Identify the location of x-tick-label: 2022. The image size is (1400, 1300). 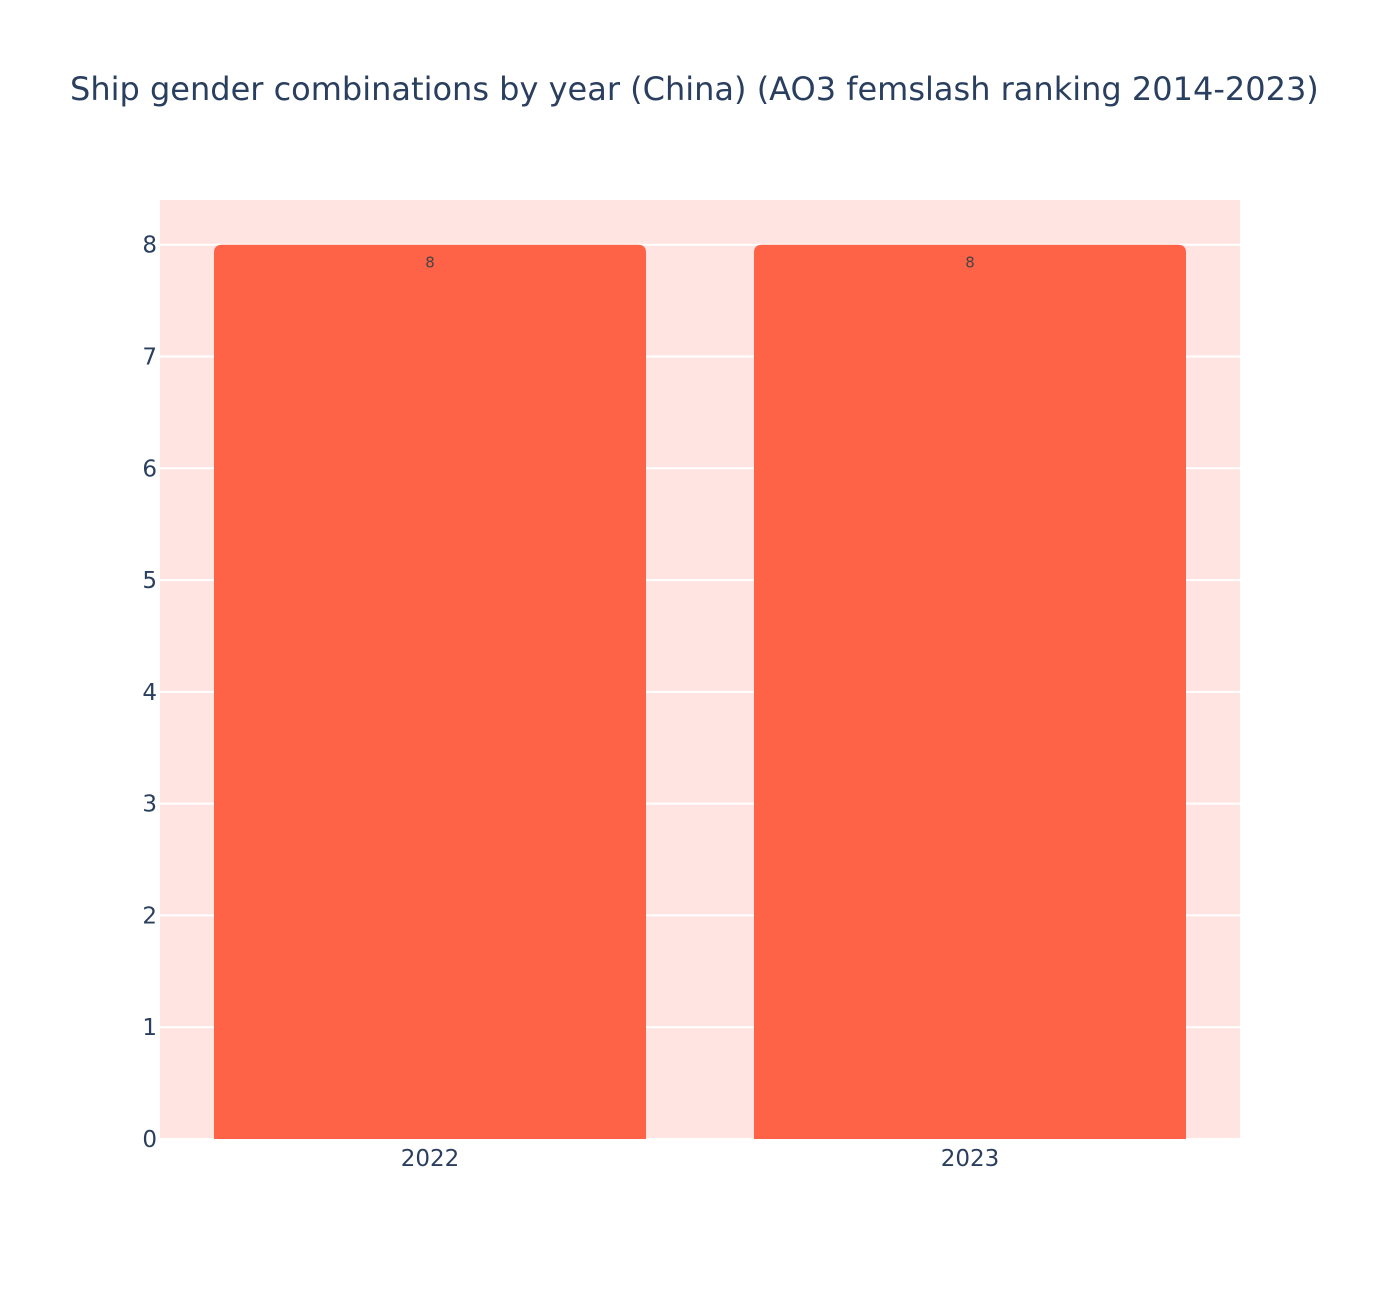
(430, 1159).